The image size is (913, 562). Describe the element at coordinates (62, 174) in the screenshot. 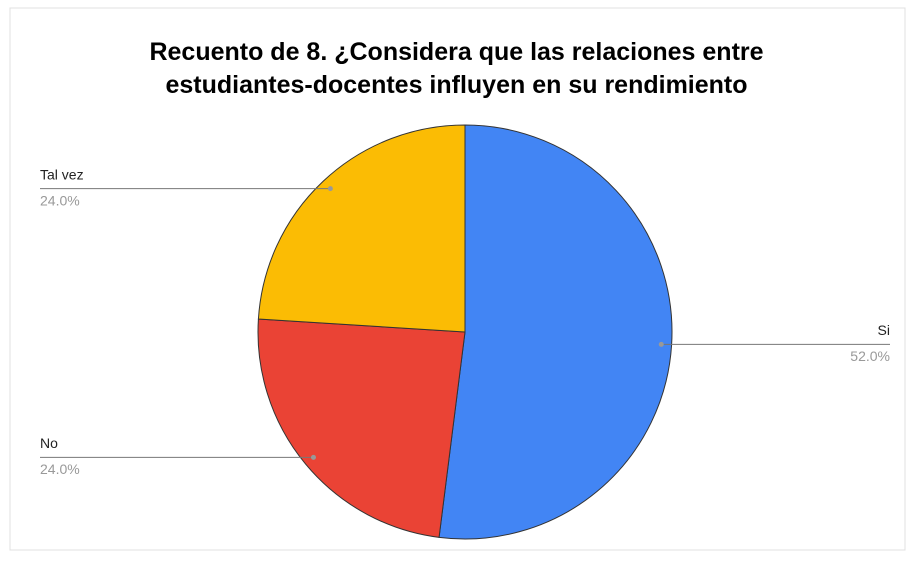

I see `slice-label: Tal vez` at that location.